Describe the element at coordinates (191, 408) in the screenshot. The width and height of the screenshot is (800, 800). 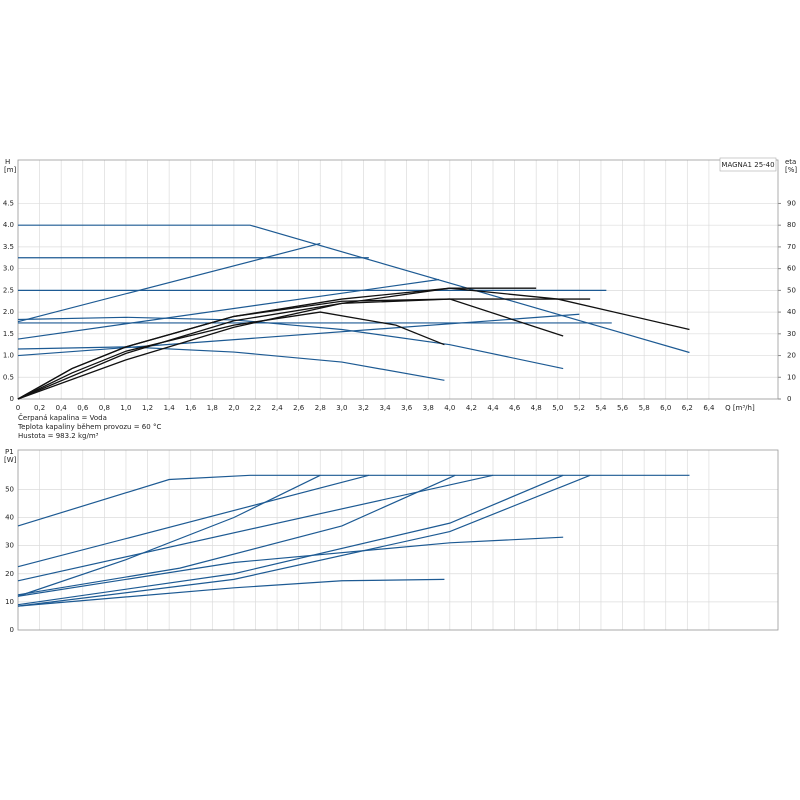
I see `x-tick-label: 1,6` at that location.